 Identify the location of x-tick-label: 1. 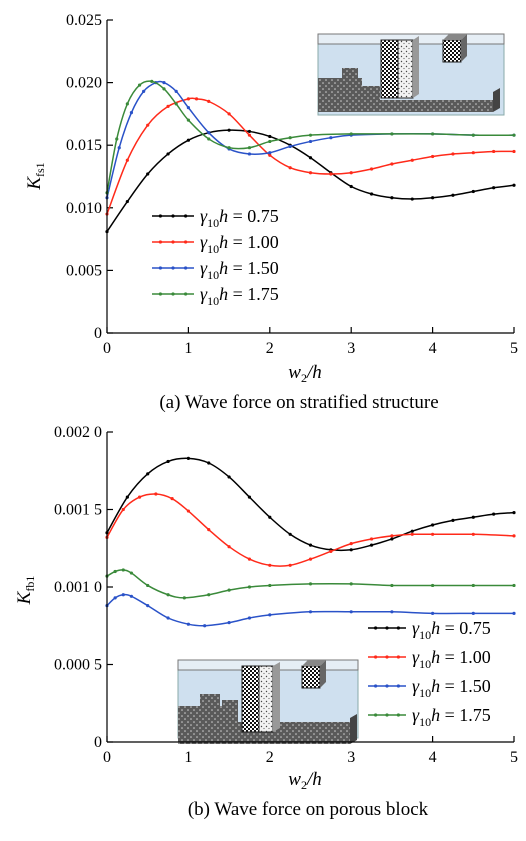
(188, 757).